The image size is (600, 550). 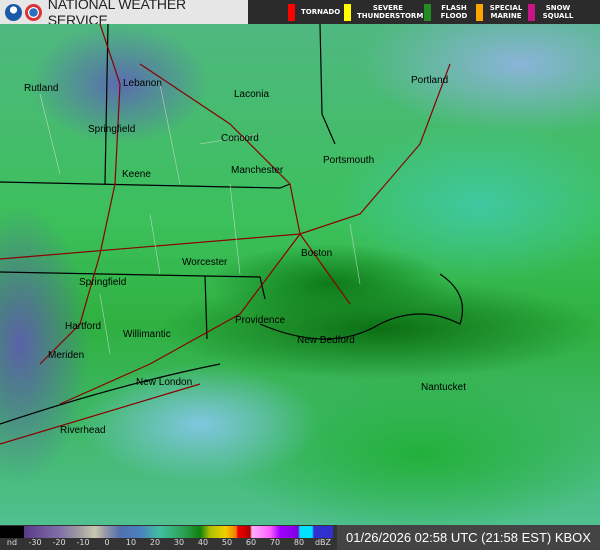 What do you see at coordinates (131, 542) in the screenshot?
I see `colorbar-tick: 10` at bounding box center [131, 542].